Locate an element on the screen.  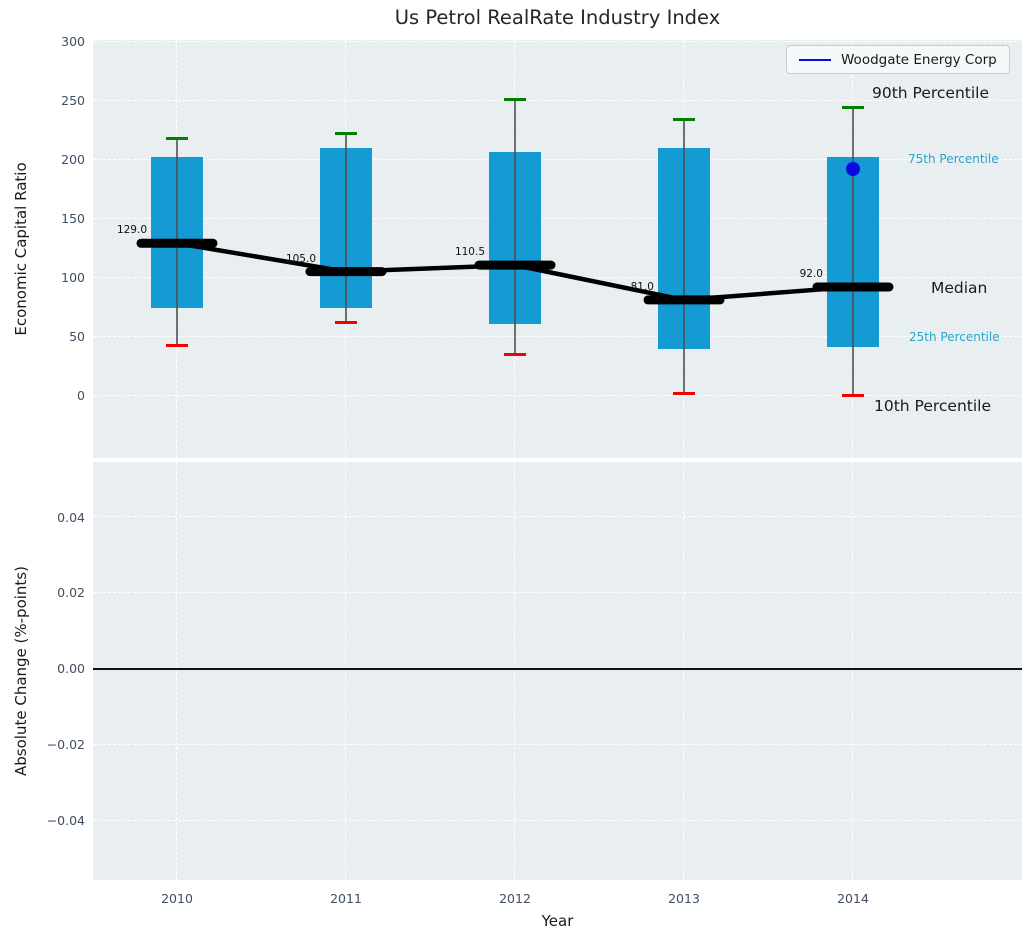
whisker-2013 is located at coordinates (684, 256).